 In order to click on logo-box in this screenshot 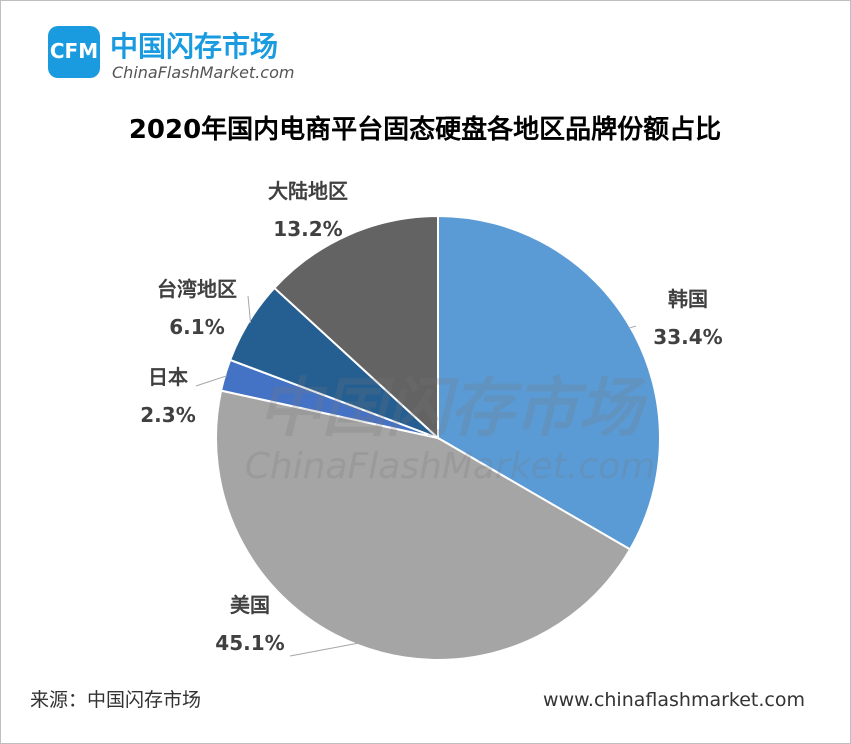, I will do `click(74, 52)`.